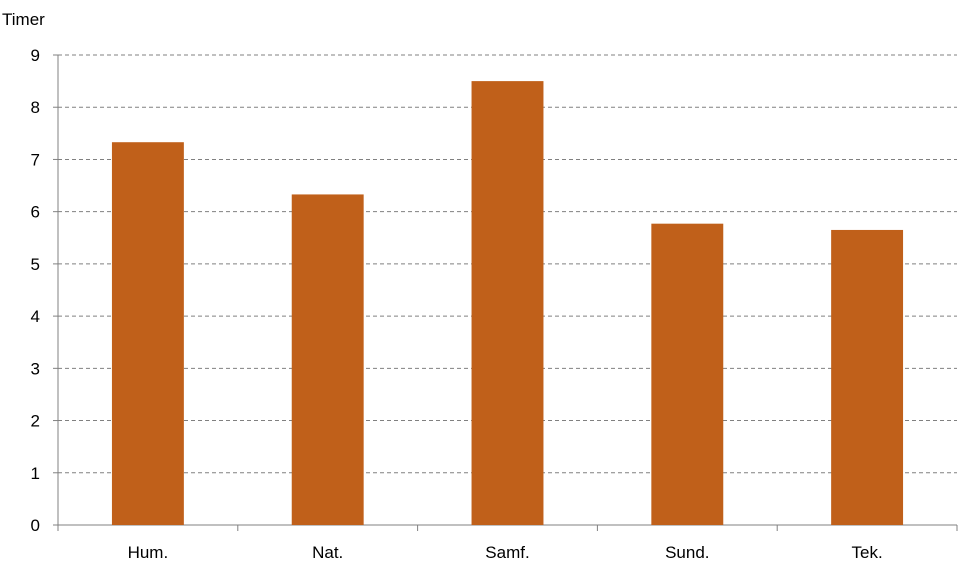  What do you see at coordinates (35, 421) in the screenshot?
I see `y-tick-label-2: 2` at bounding box center [35, 421].